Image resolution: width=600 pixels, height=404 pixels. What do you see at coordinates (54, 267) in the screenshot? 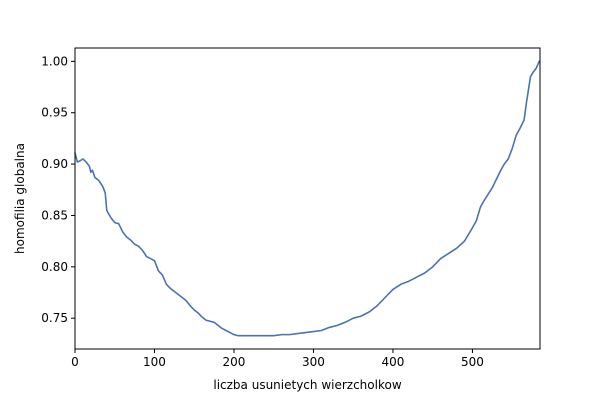
I see `y-tick-label: 0.80` at bounding box center [54, 267].